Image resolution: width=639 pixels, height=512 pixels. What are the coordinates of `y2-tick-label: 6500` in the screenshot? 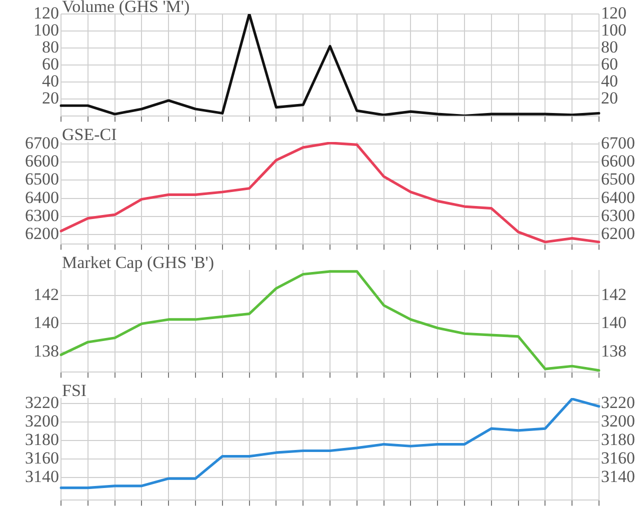 It's located at (618, 179).